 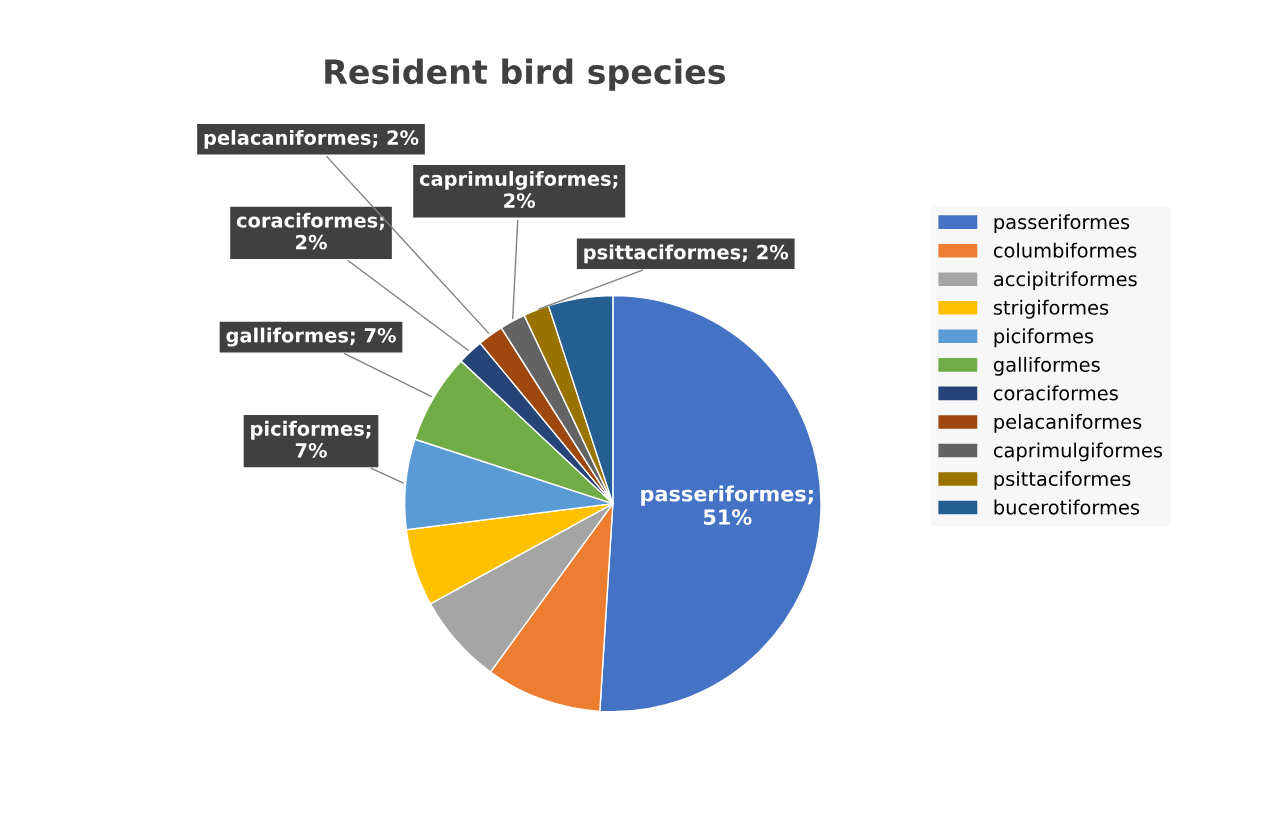 What do you see at coordinates (310, 231) in the screenshot?
I see `data-label: coraciformes; 2%` at bounding box center [310, 231].